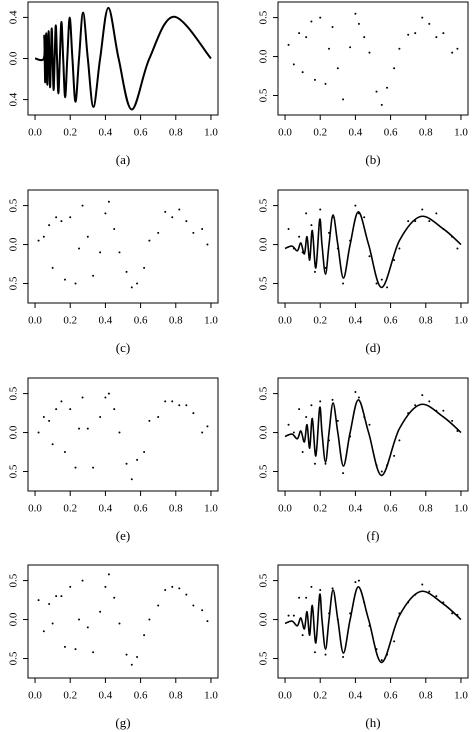 The image size is (474, 732). Describe the element at coordinates (372, 159) in the screenshot. I see `caption: (b)` at that location.